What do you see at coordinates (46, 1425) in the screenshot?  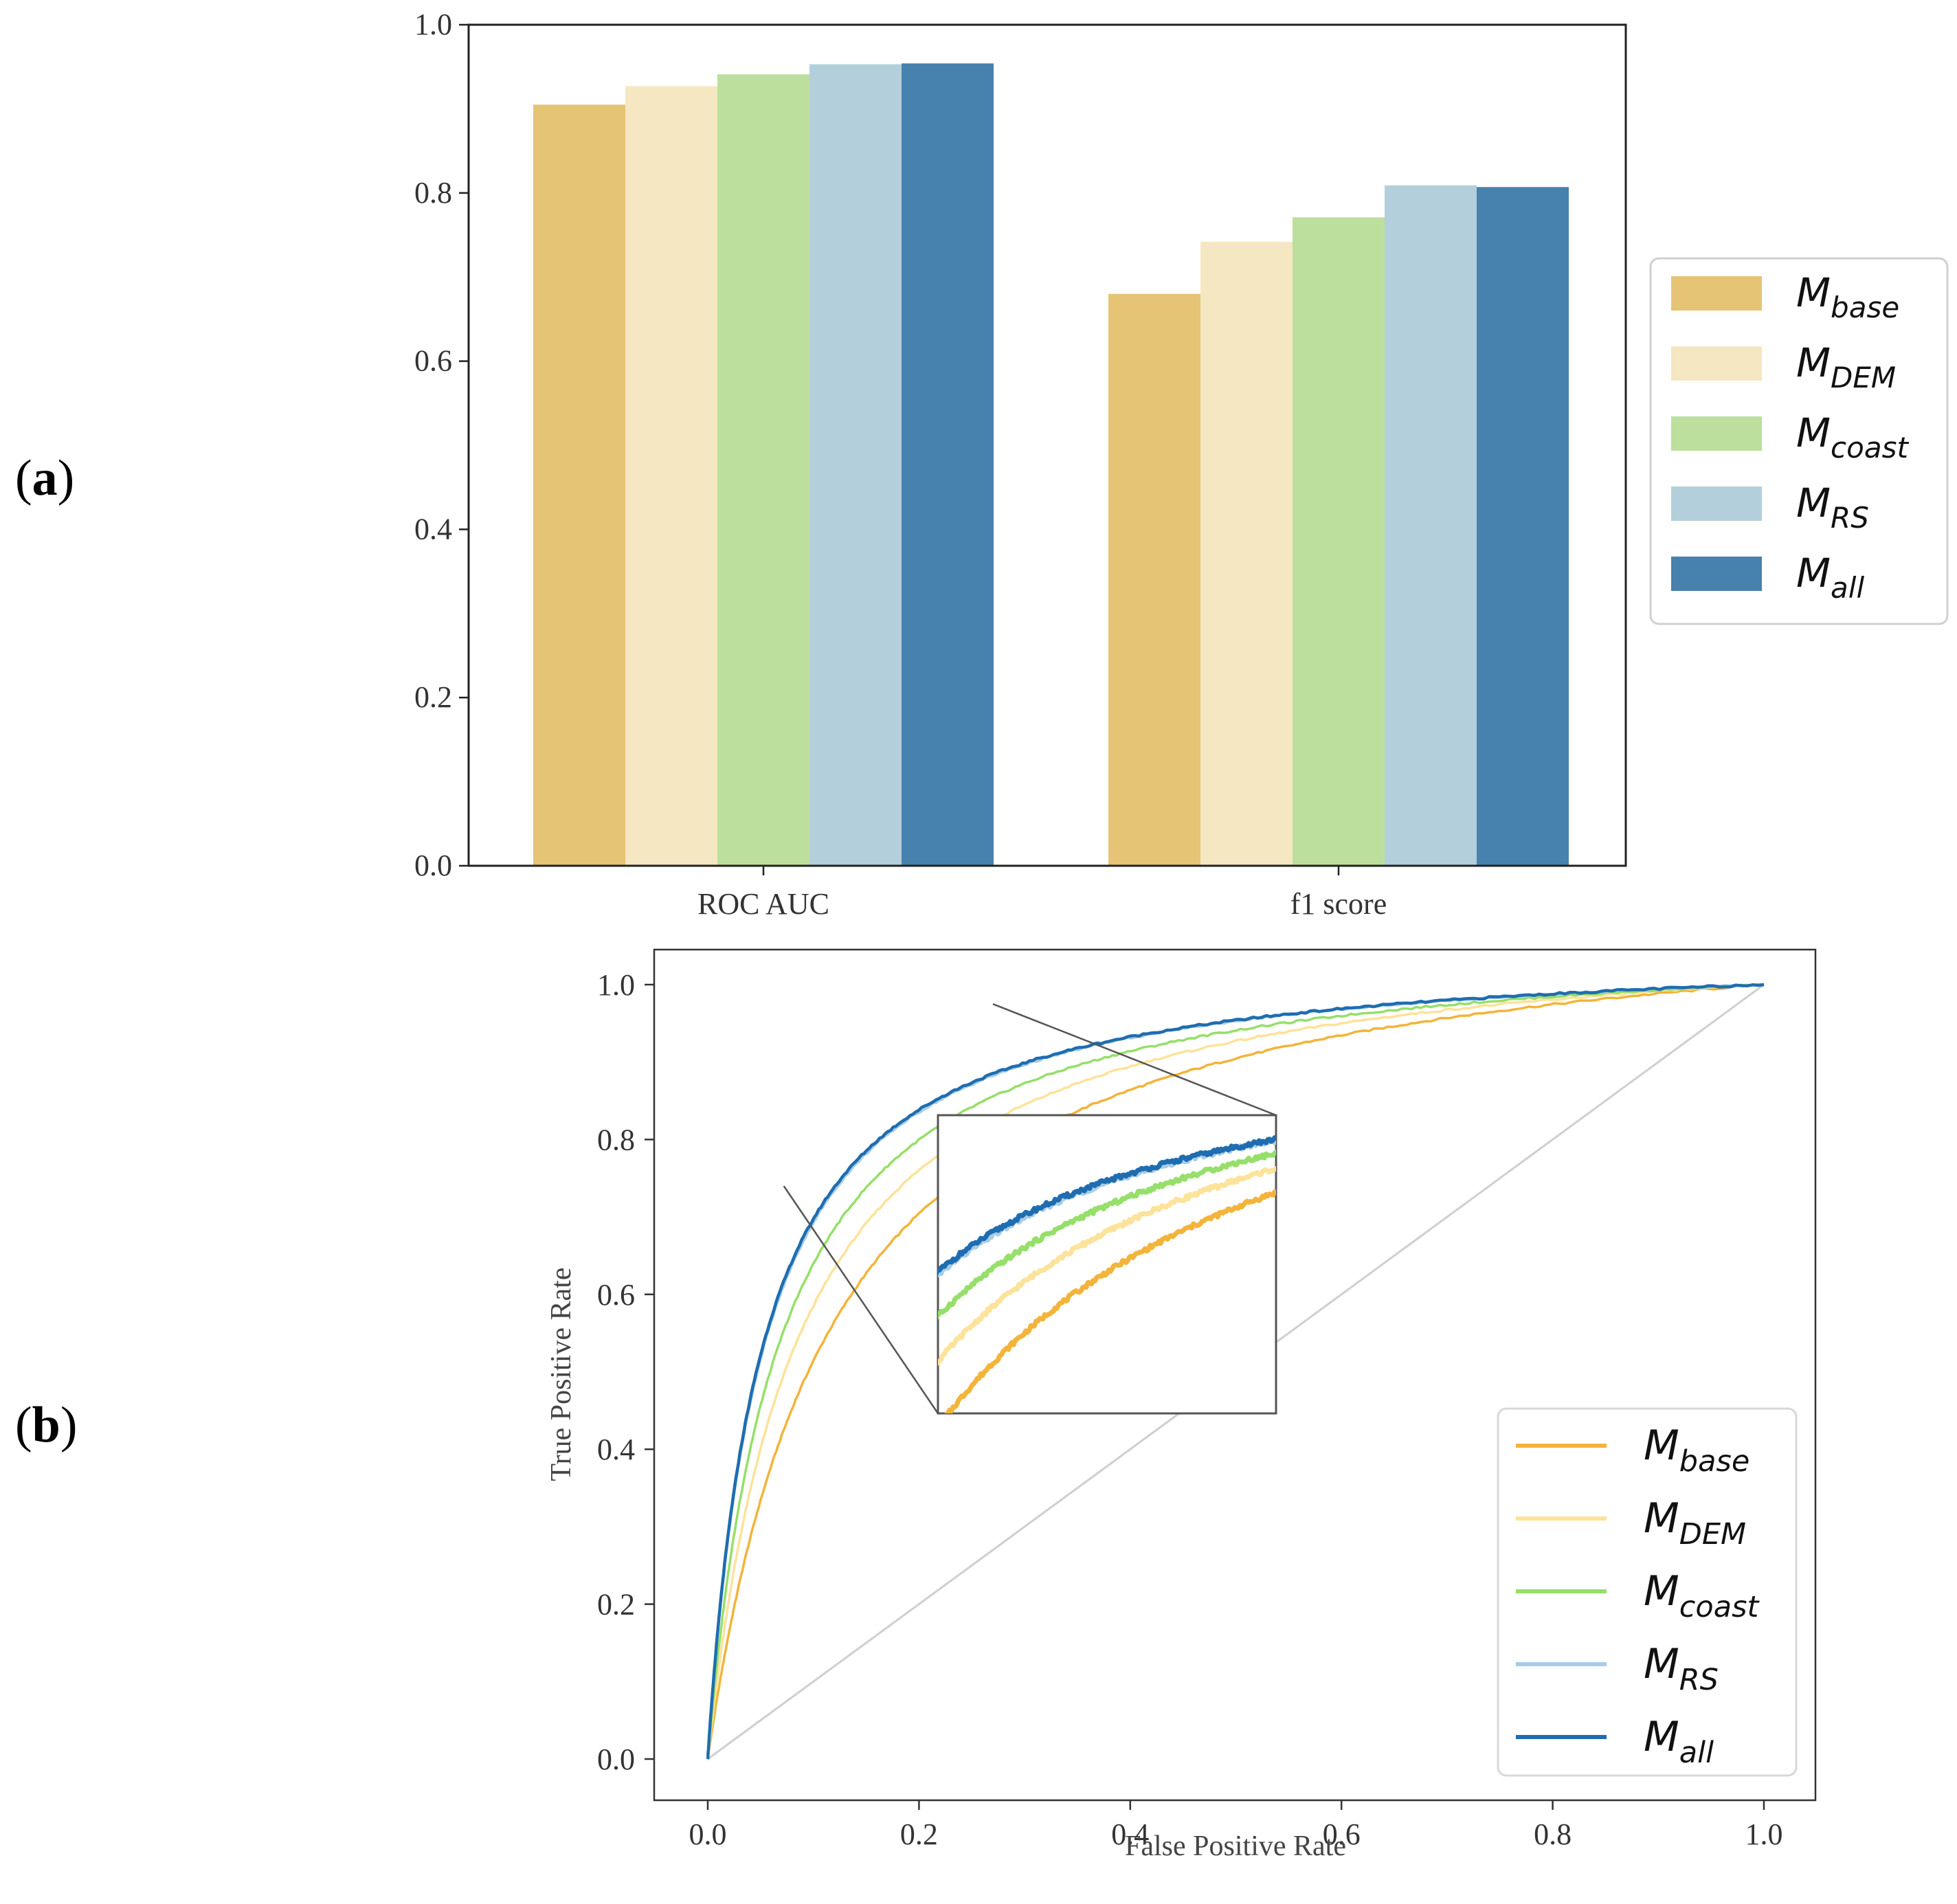 I see `panel-b-label: (b)` at bounding box center [46, 1425].